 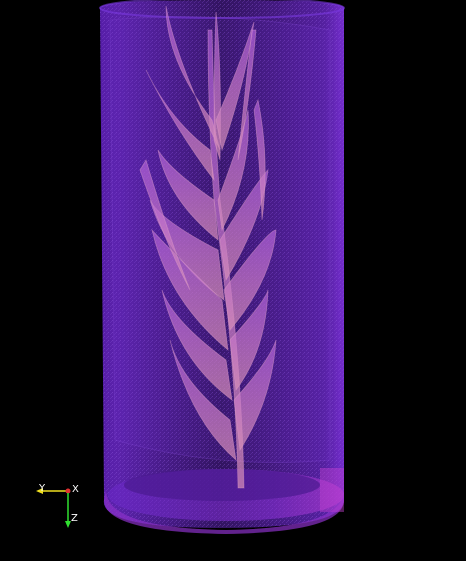 What do you see at coordinates (222, 9) in the screenshot?
I see `cylinder-top-rim` at bounding box center [222, 9].